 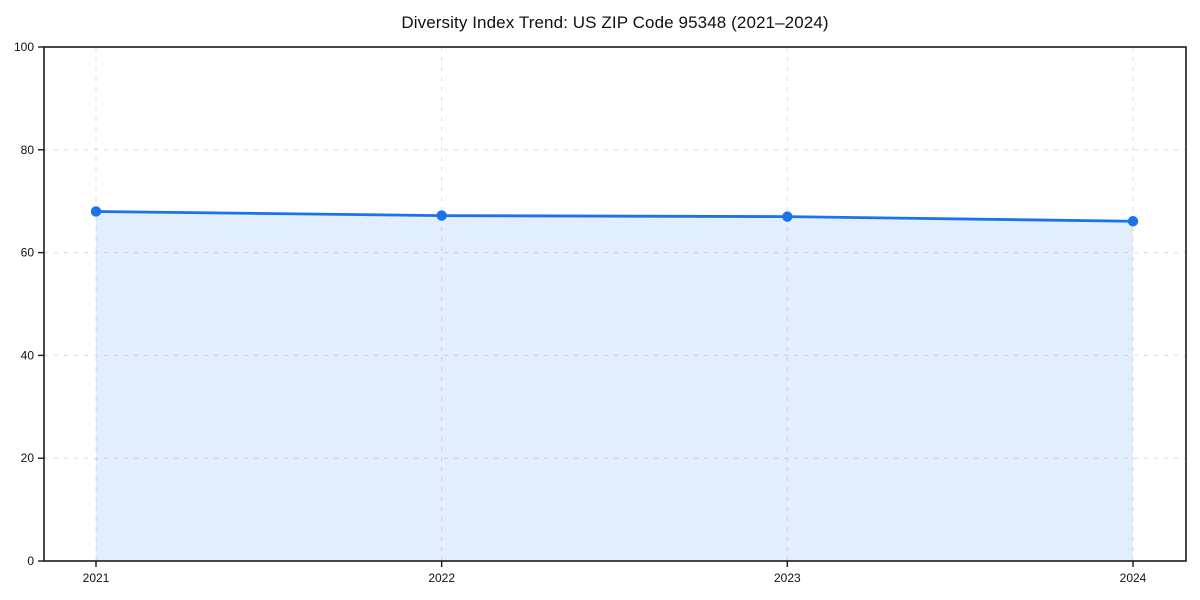 What do you see at coordinates (28, 355) in the screenshot?
I see `y-tick-label: 40` at bounding box center [28, 355].